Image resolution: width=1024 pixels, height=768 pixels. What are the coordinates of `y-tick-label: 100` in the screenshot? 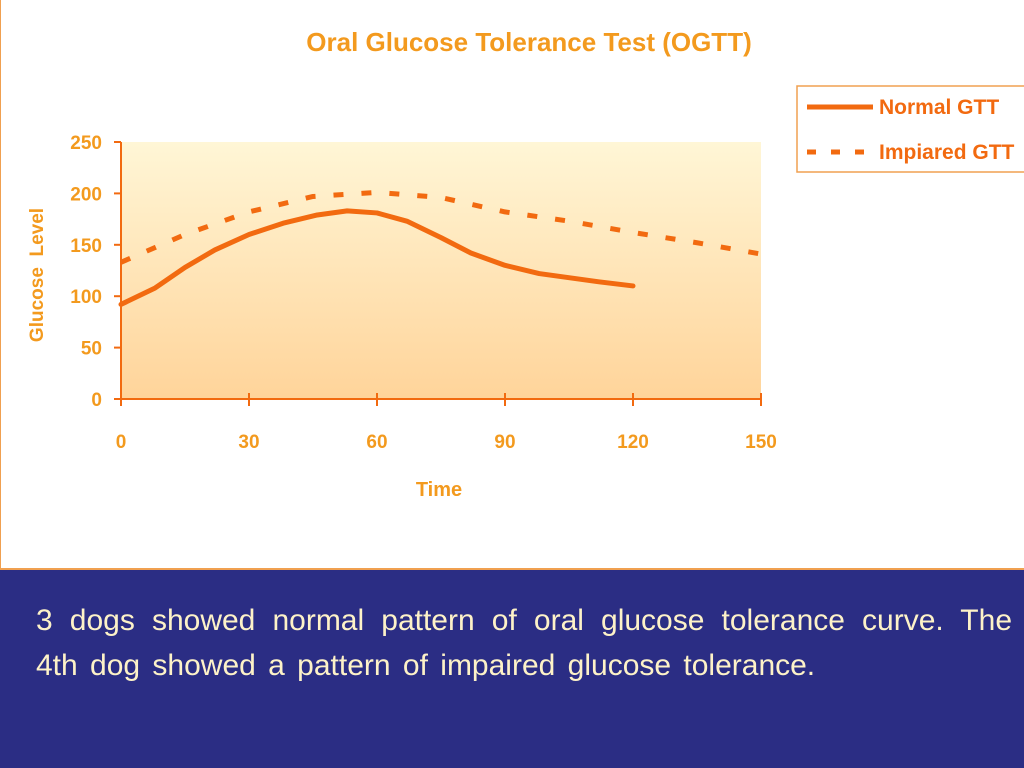 It's located at (86, 297).